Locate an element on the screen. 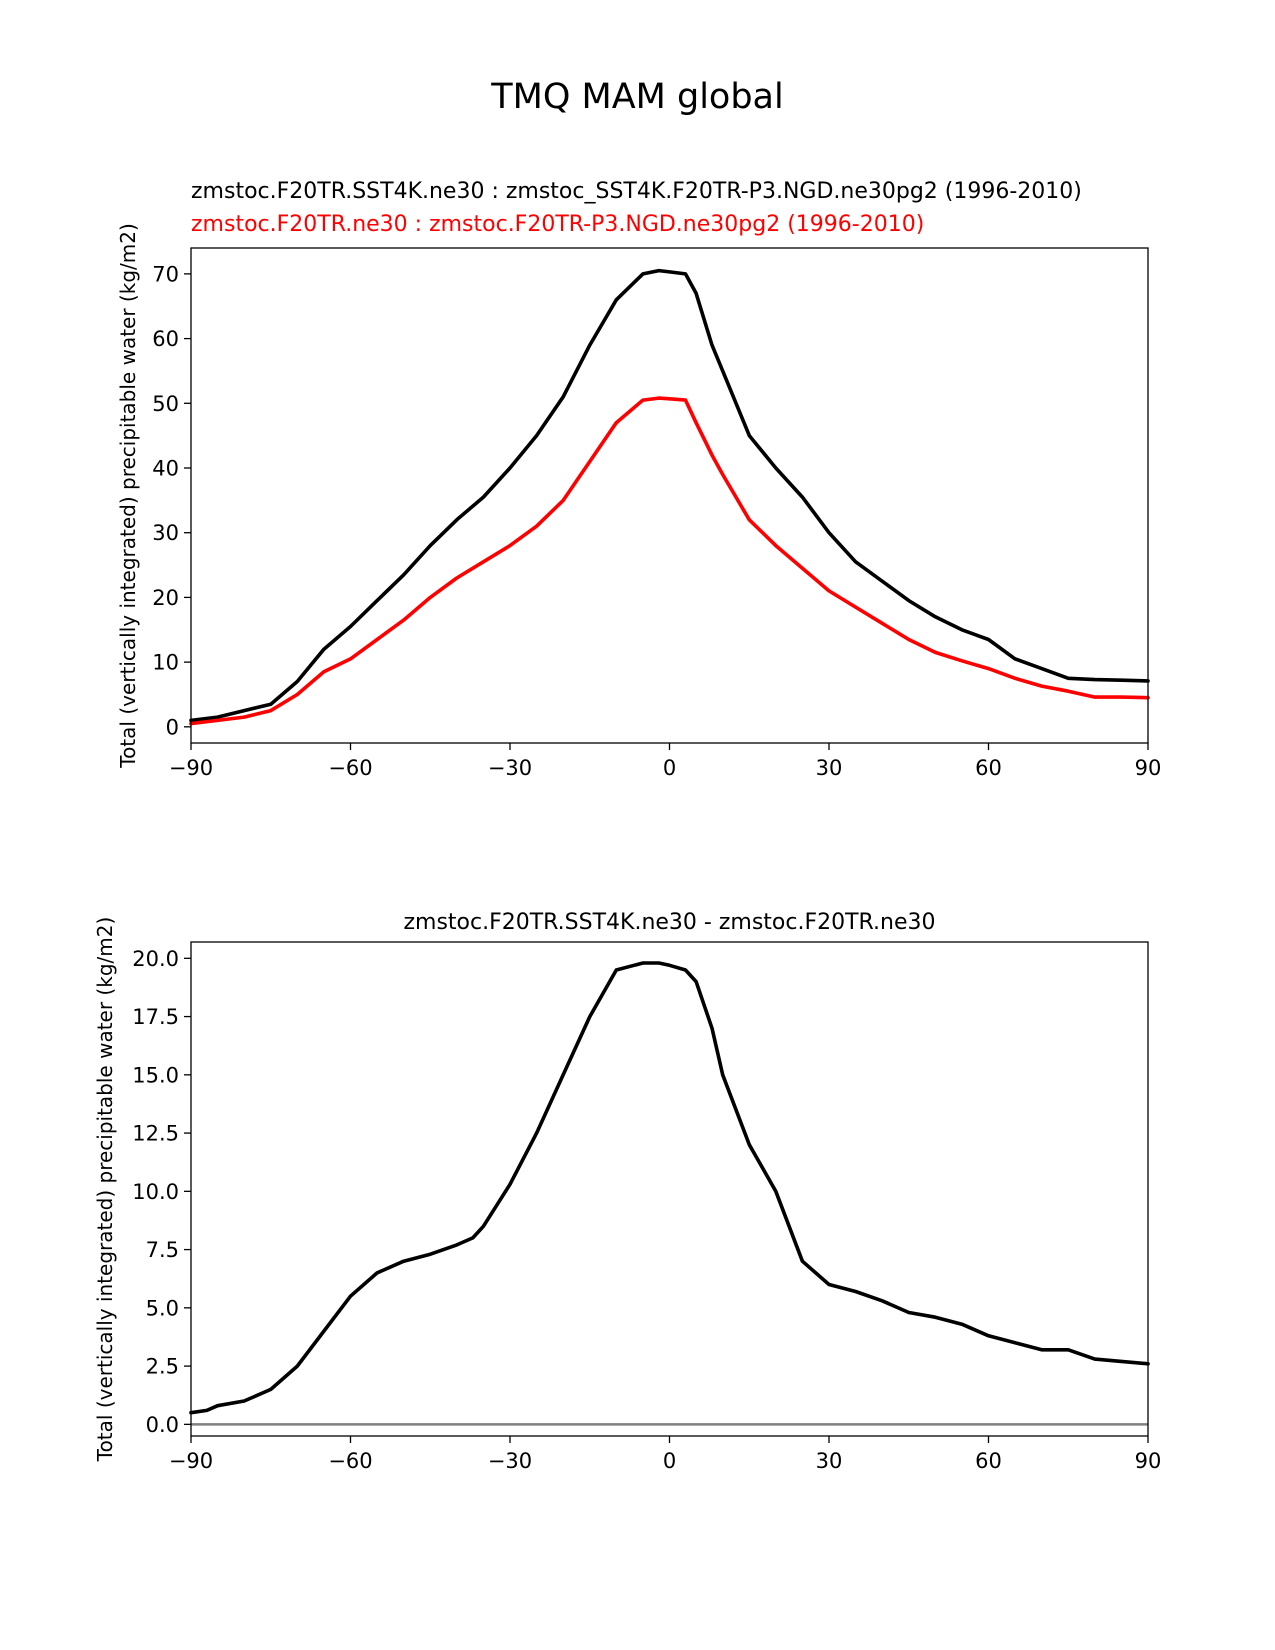 Image resolution: width=1275 pixels, height=1650 pixels. y-tick-label: 30 is located at coordinates (165, 533).